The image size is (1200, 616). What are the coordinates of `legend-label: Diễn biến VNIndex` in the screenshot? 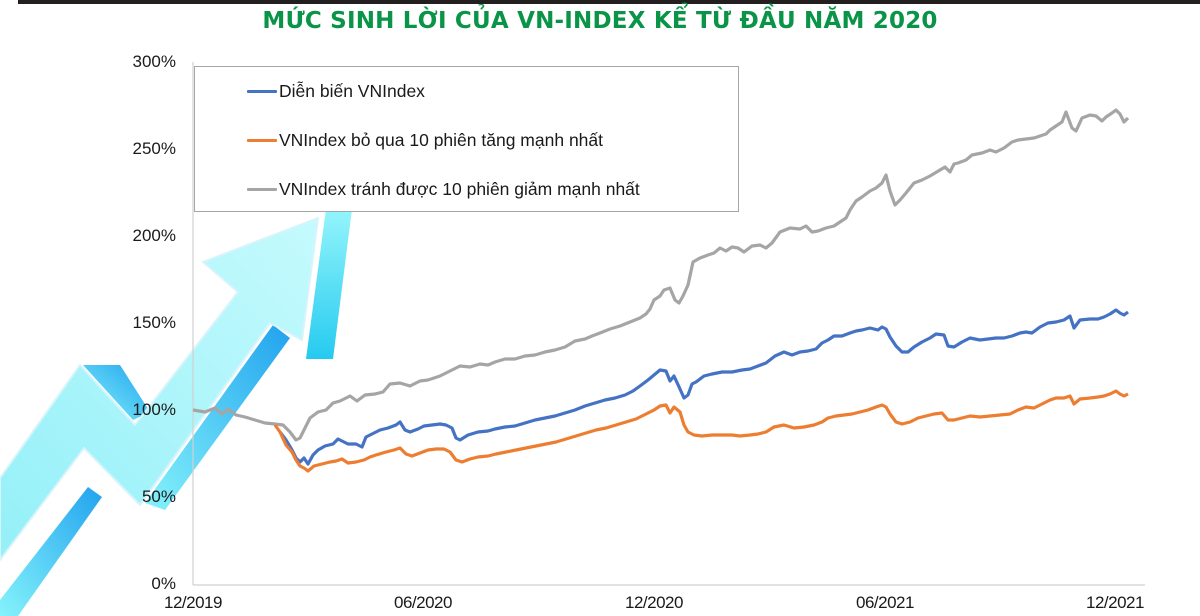 It's located at (352, 90).